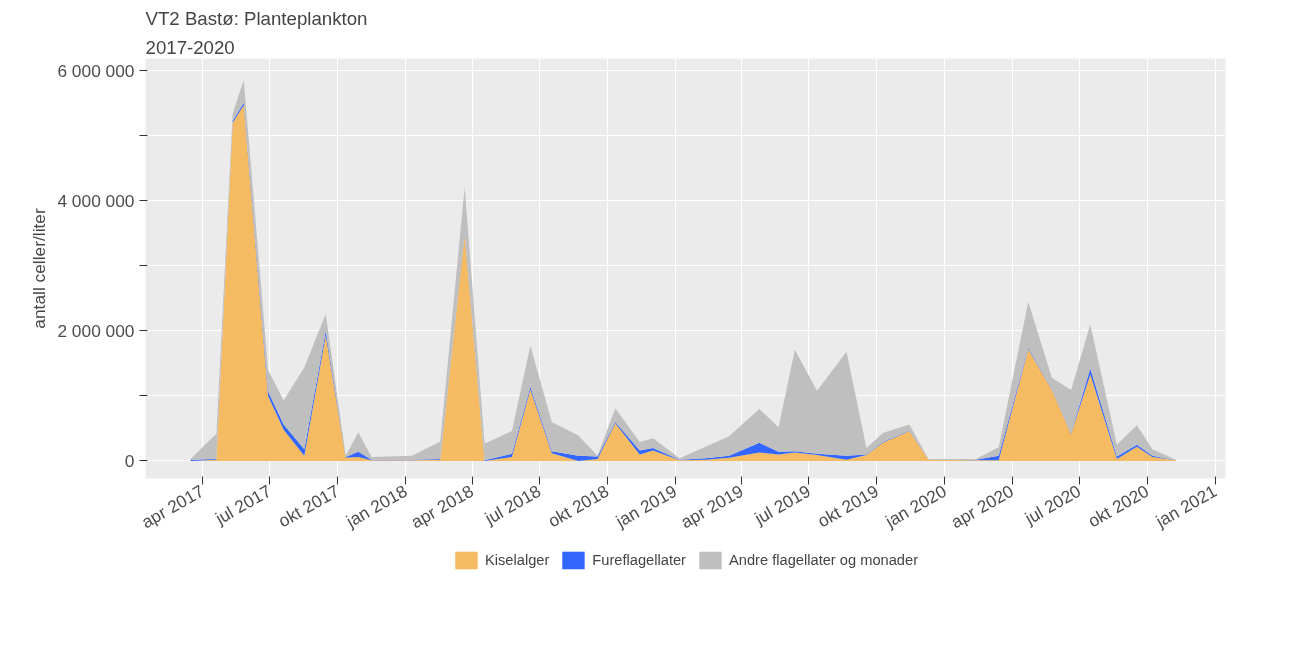  Describe the element at coordinates (190, 47) in the screenshot. I see `chart-subtitle: 2017-2020` at that location.